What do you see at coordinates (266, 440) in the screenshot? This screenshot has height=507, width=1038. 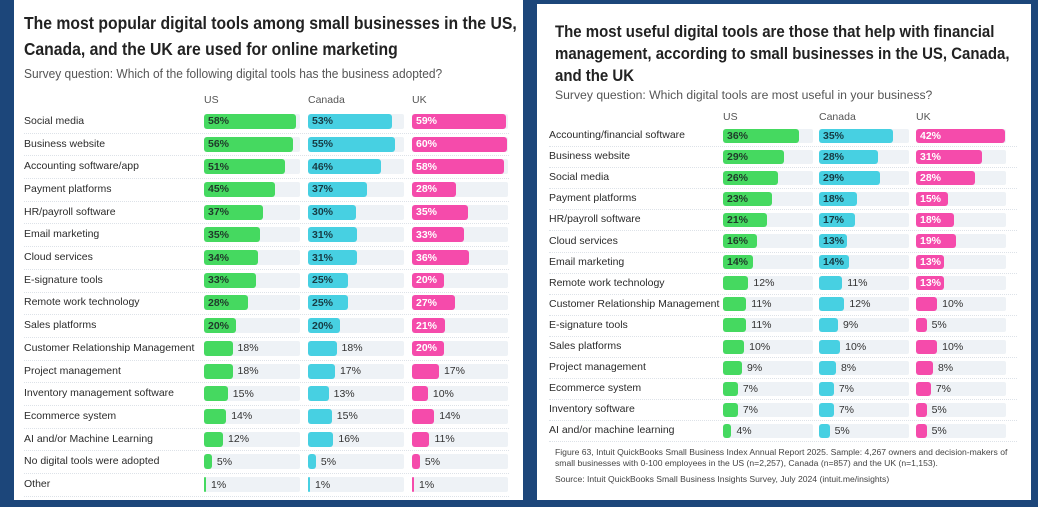 I see `chart-row: AI and/or Machine Learning 12% 16% 11%` at bounding box center [266, 440].